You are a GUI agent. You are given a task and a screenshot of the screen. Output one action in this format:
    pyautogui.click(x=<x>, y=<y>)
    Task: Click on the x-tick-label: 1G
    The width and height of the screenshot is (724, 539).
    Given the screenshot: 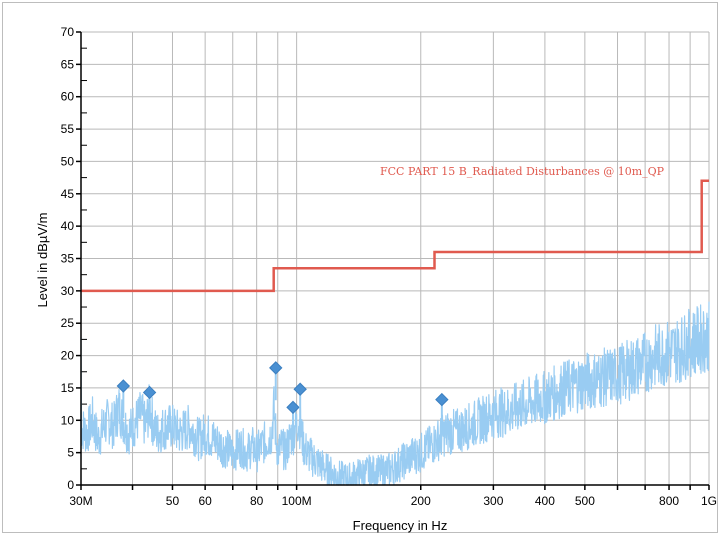 What is the action you would take?
    pyautogui.click(x=709, y=501)
    